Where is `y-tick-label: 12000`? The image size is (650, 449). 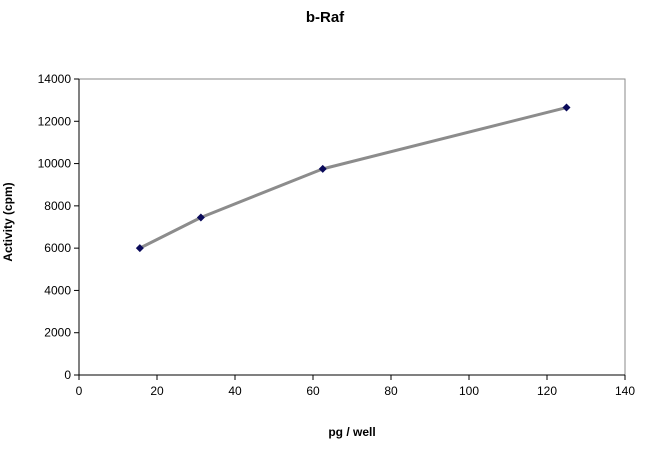 y-tick-label: 12000 is located at coordinates (55, 121).